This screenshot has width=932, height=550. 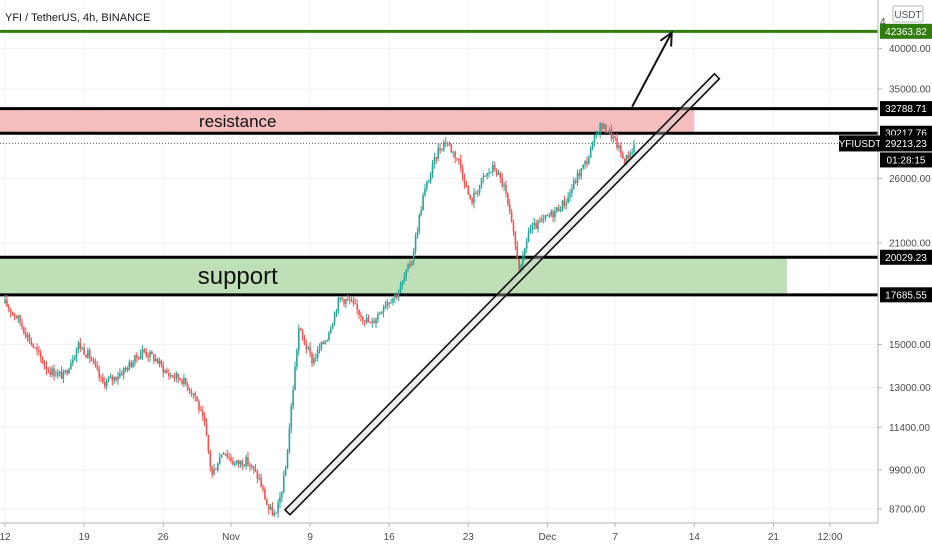 I want to click on support-zone, so click(x=393, y=276).